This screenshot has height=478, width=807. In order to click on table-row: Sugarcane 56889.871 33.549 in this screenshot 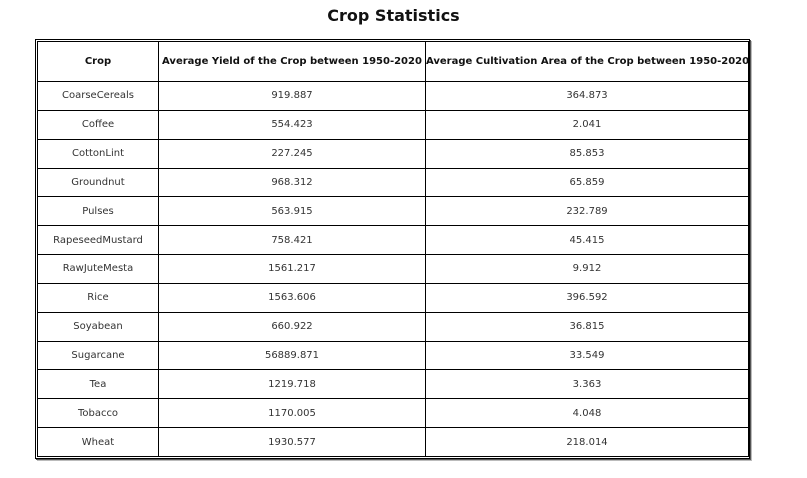, I will do `click(393, 355)`.